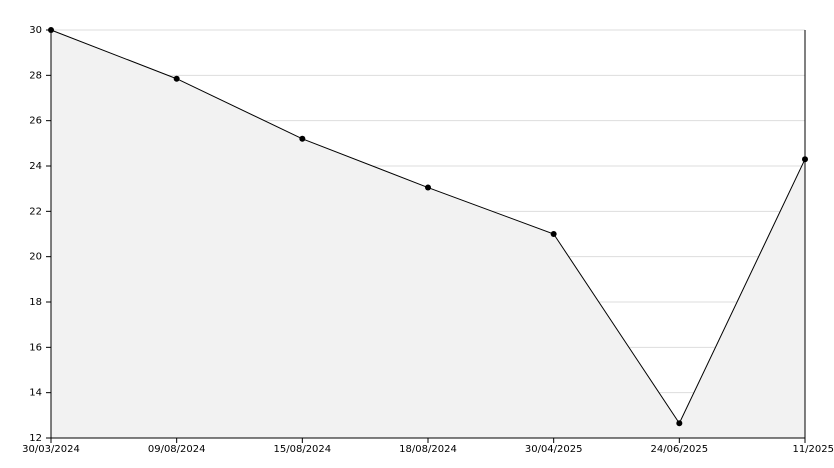  What do you see at coordinates (35, 166) in the screenshot?
I see `y-tick-label: 24` at bounding box center [35, 166].